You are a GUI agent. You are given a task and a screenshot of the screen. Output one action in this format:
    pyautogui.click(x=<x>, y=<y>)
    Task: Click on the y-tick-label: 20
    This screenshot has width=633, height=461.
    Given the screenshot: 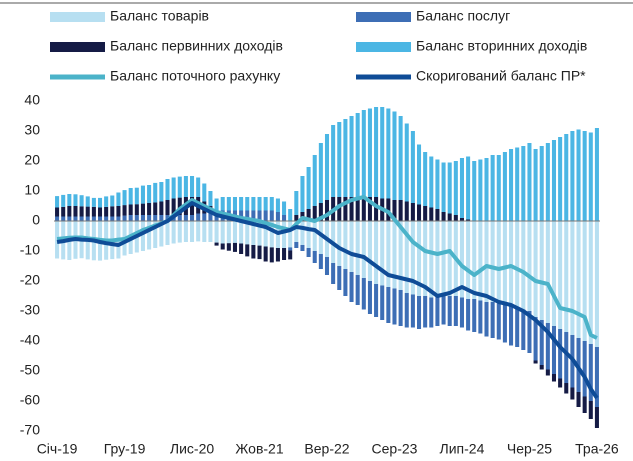 What is the action you would take?
    pyautogui.click(x=32, y=160)
    